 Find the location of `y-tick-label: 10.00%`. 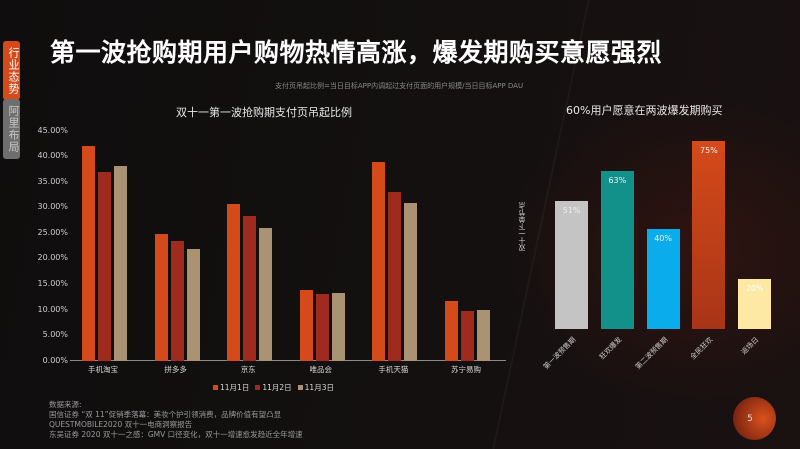

y-tick-label: 10.00% is located at coordinates (52, 309).